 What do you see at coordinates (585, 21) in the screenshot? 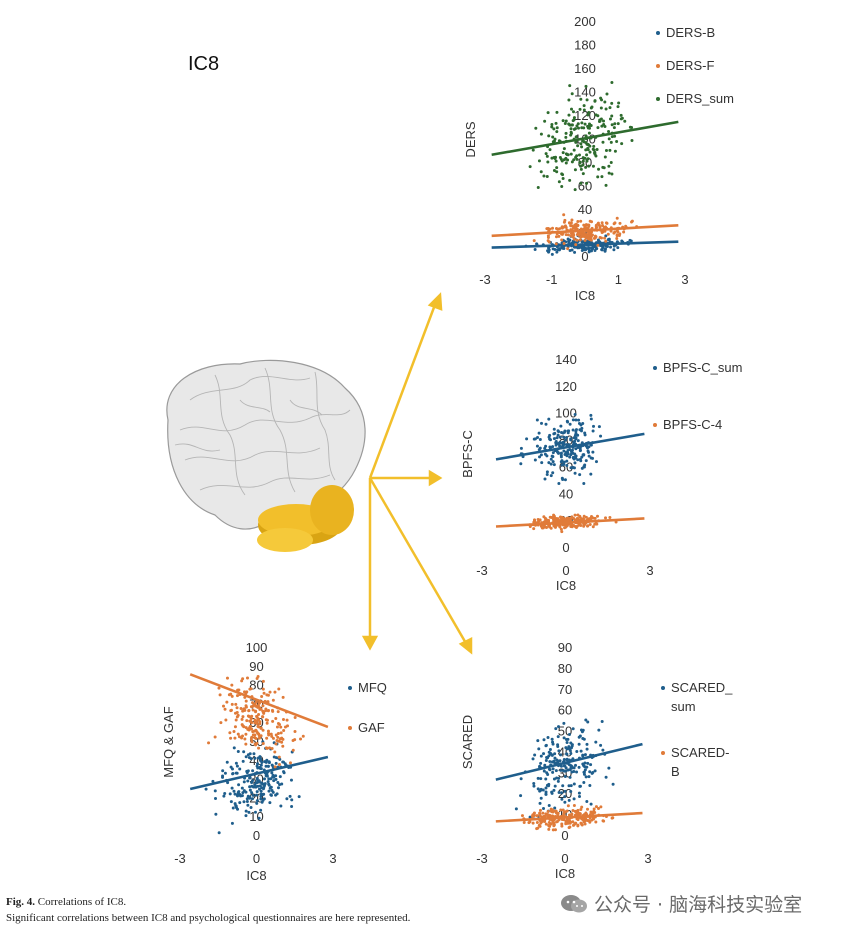
I see `y-tick-label: 200` at bounding box center [585, 21].